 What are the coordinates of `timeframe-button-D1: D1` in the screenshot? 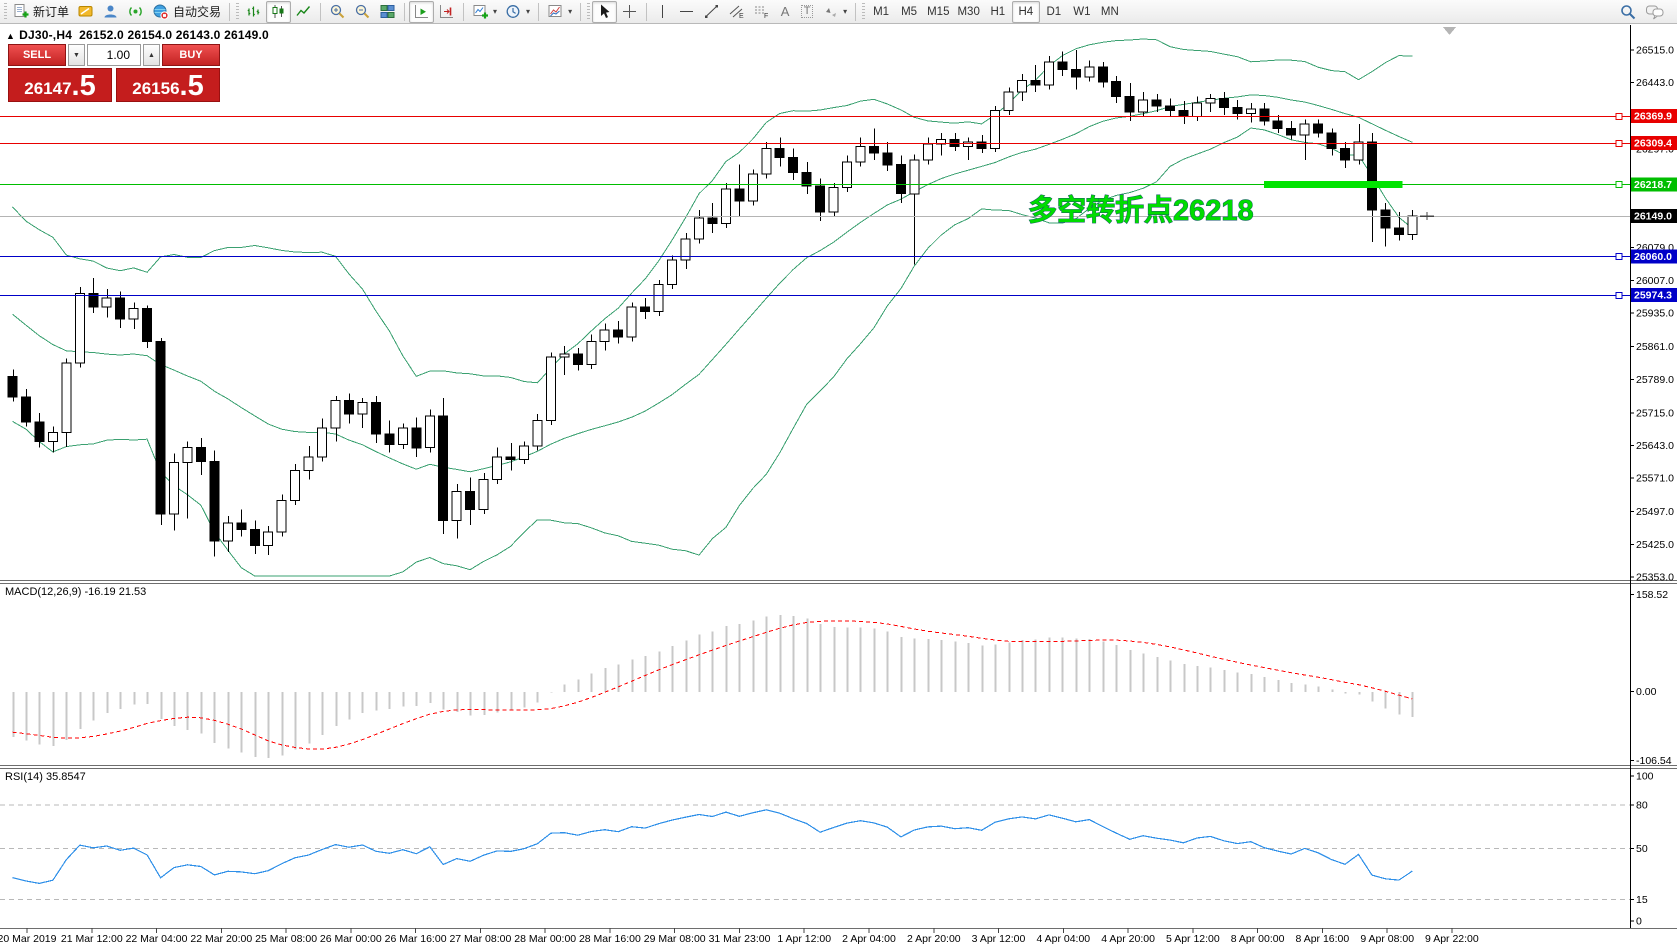 It's located at (1054, 12).